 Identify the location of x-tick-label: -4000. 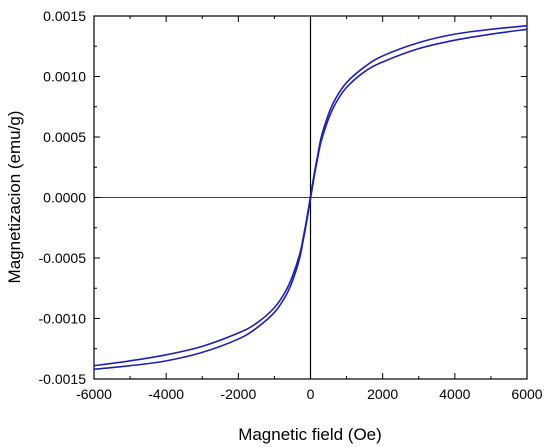
(166, 394).